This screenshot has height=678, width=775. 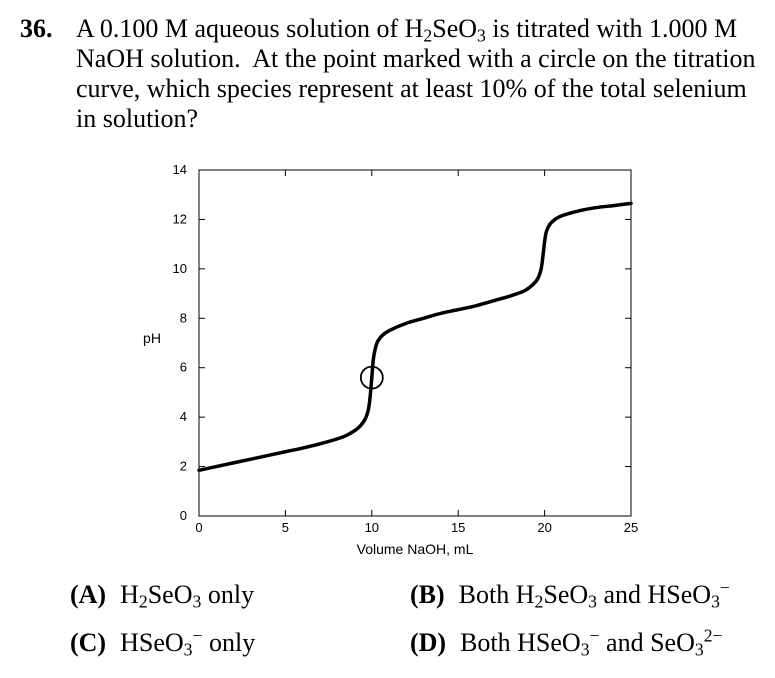 I want to click on option-c: (C) HSeO3− only, so click(x=163, y=642).